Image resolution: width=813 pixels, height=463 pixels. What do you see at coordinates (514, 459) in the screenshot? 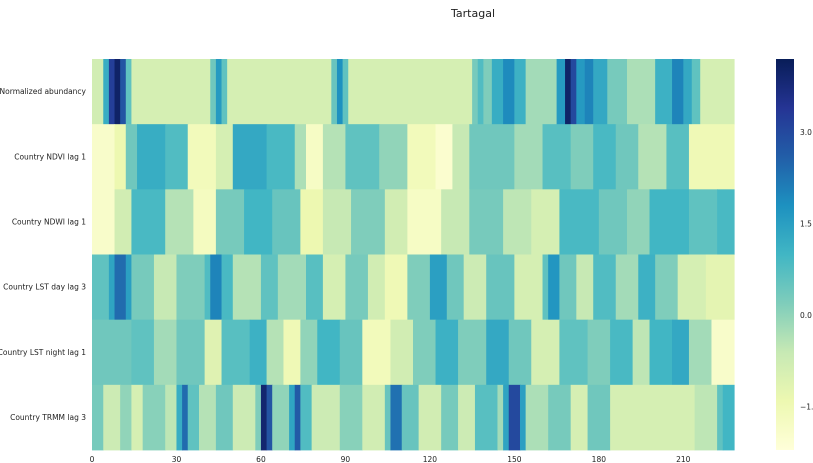
I see `x-tick-label: 150` at bounding box center [514, 459].